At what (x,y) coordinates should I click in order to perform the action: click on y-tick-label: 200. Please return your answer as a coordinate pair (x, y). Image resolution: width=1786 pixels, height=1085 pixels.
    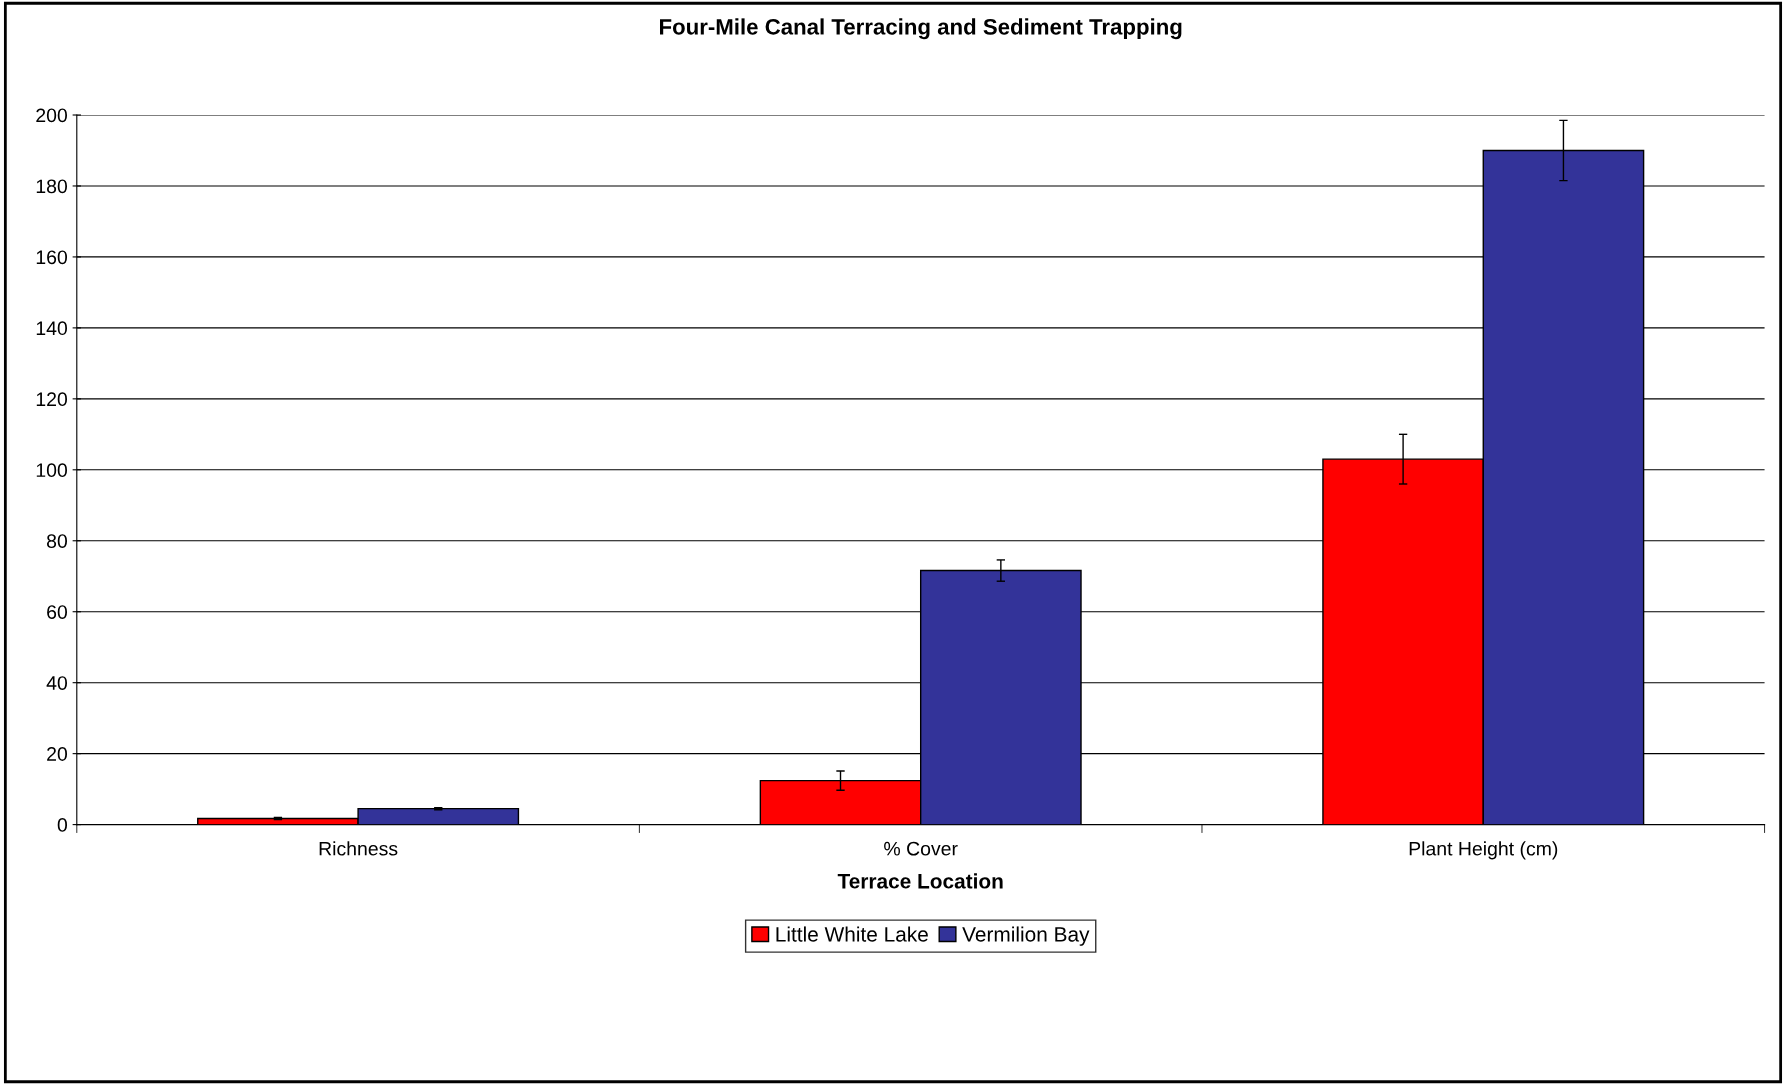
    Looking at the image, I should click on (52, 115).